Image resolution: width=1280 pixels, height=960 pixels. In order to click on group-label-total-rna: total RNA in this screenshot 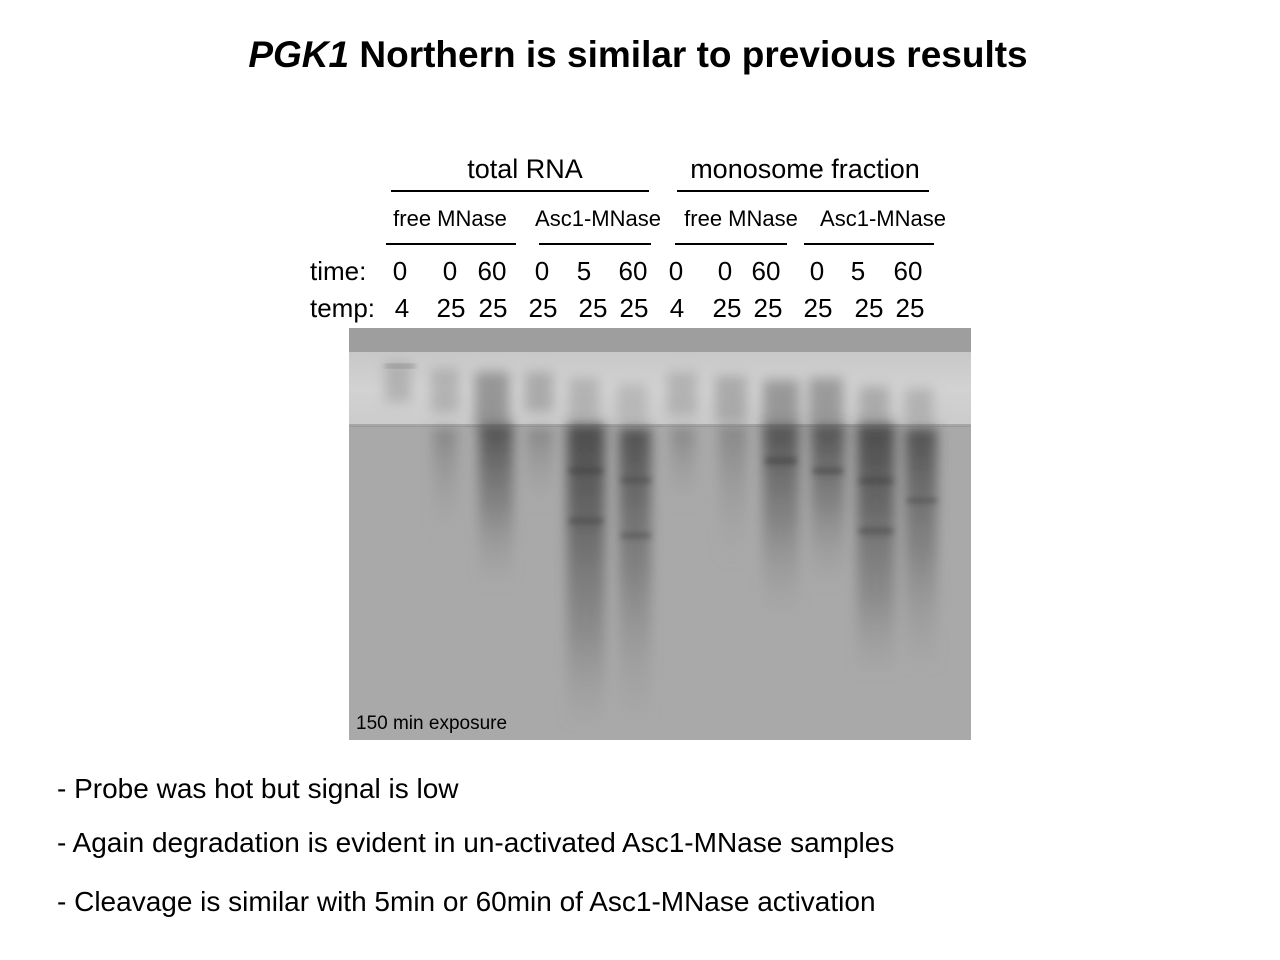, I will do `click(525, 169)`.